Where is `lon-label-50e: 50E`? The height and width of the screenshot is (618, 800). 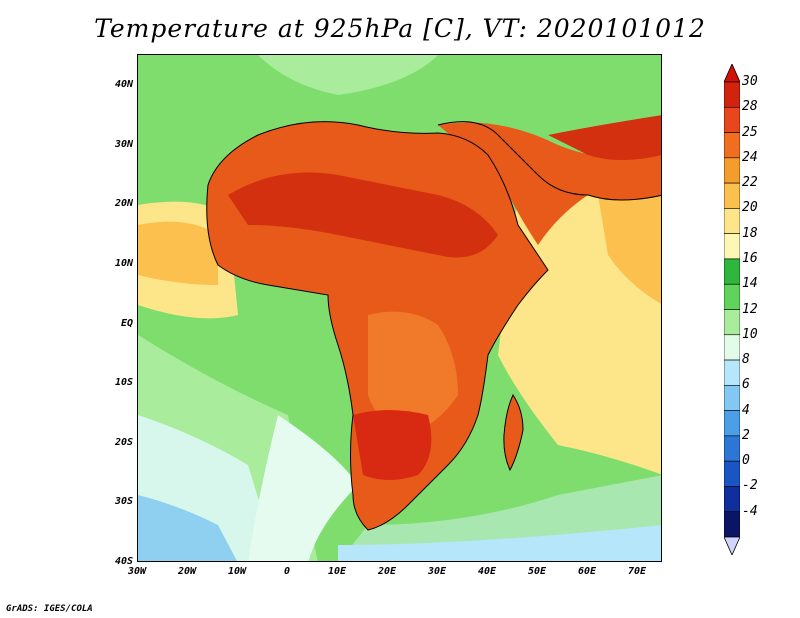 lon-label-50e: 50E is located at coordinates (537, 571).